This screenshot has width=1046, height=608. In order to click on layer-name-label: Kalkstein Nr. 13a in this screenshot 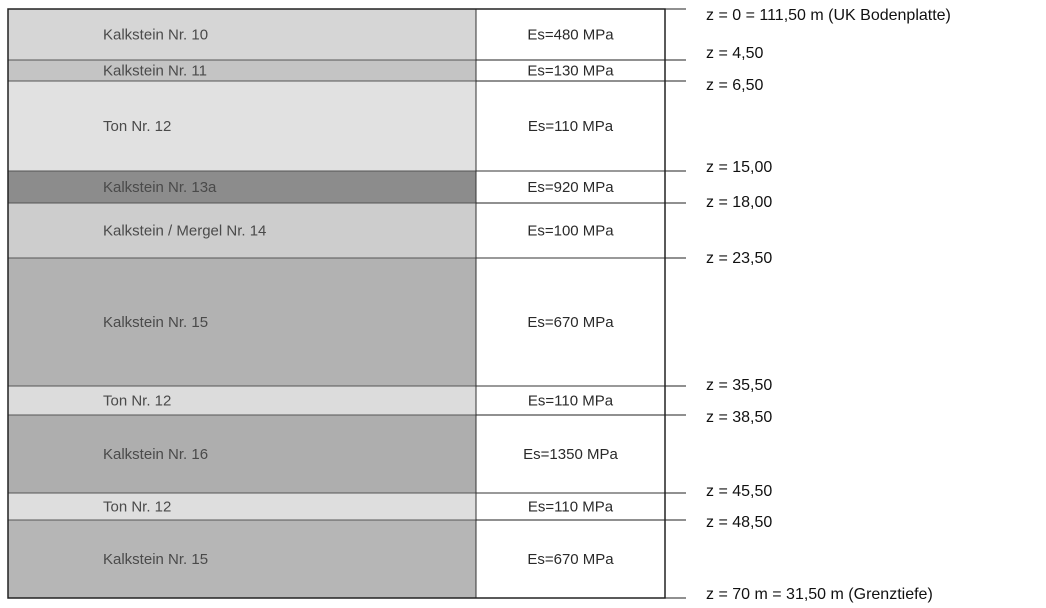, I will do `click(160, 187)`.